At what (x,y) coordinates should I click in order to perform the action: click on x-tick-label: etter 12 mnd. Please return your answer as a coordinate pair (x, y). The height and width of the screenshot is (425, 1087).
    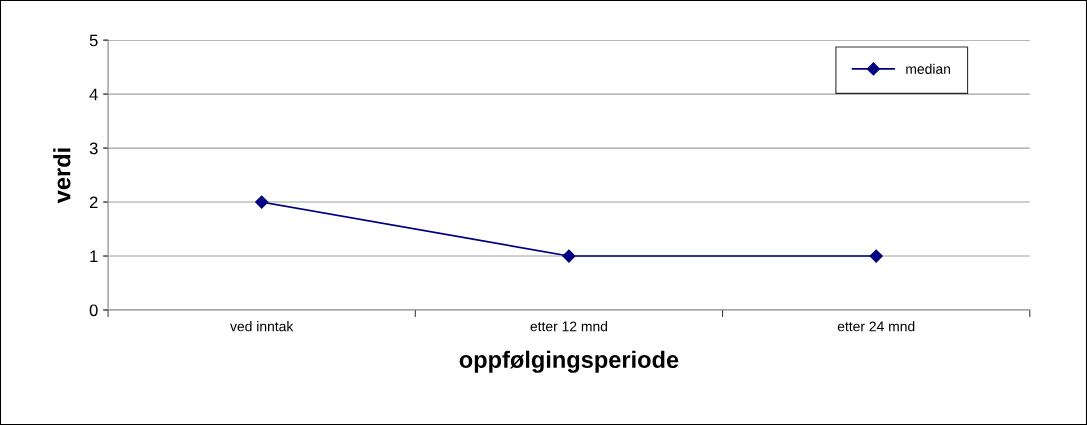
    Looking at the image, I should click on (569, 326).